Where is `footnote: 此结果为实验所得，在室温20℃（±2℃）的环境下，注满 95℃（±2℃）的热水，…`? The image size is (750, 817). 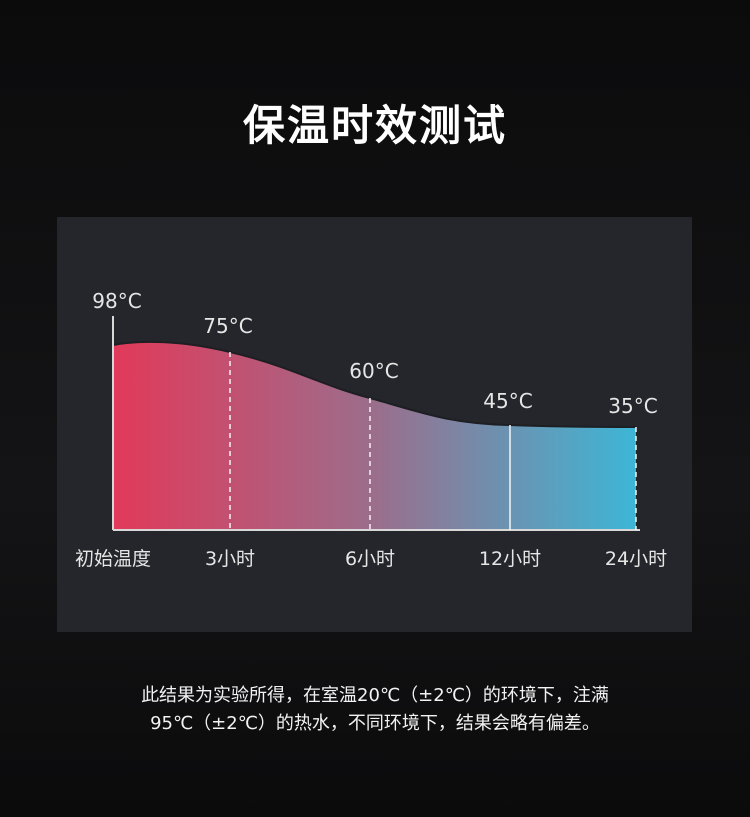 footnote: 此结果为实验所得，在室温20℃（±2℃）的环境下，注满 95℃（±2℃）的热水，… is located at coordinates (375, 710).